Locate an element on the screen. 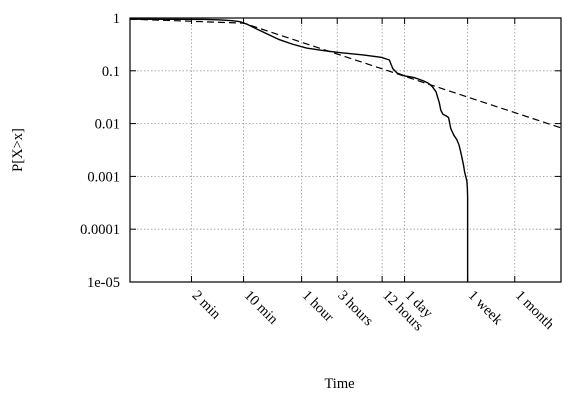  y-tick-label: 0.0001 is located at coordinates (100, 230).